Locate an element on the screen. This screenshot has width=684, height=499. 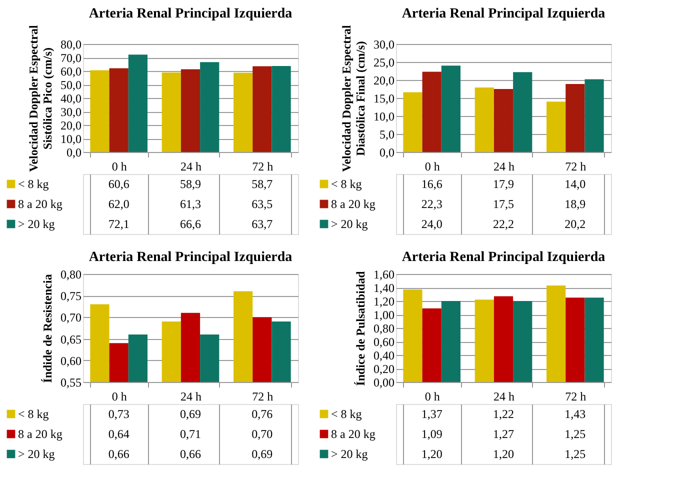
y-tick-label: 1,20 is located at coordinates (384, 301).